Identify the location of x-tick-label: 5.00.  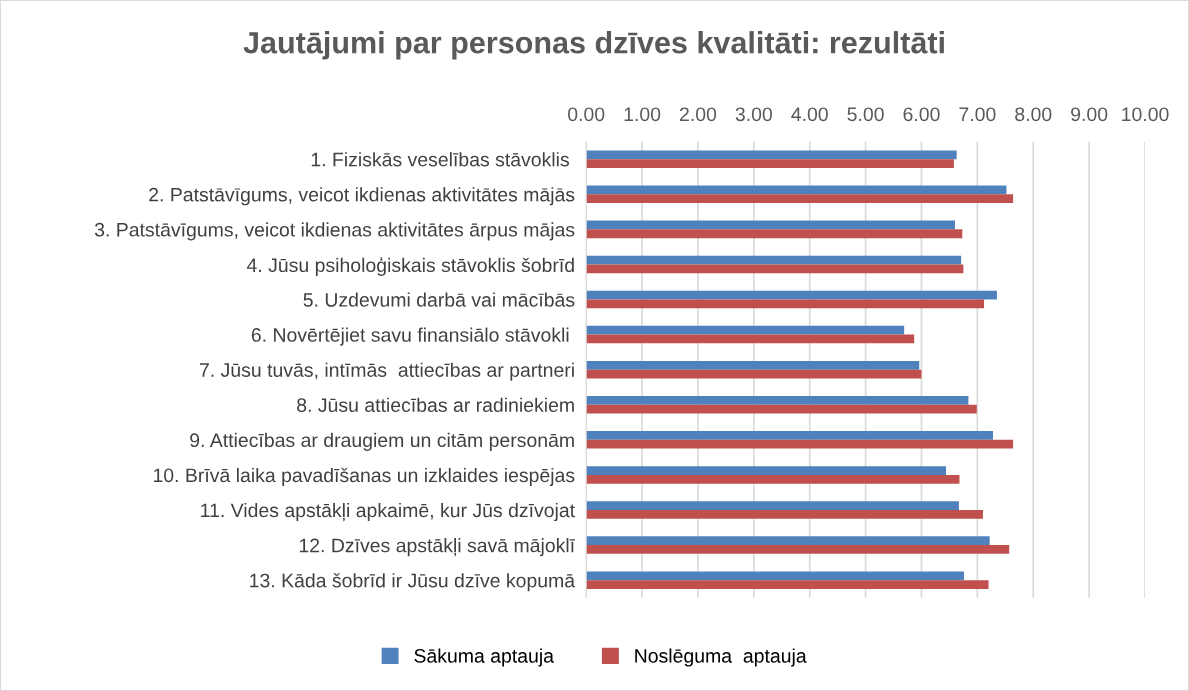
(865, 114).